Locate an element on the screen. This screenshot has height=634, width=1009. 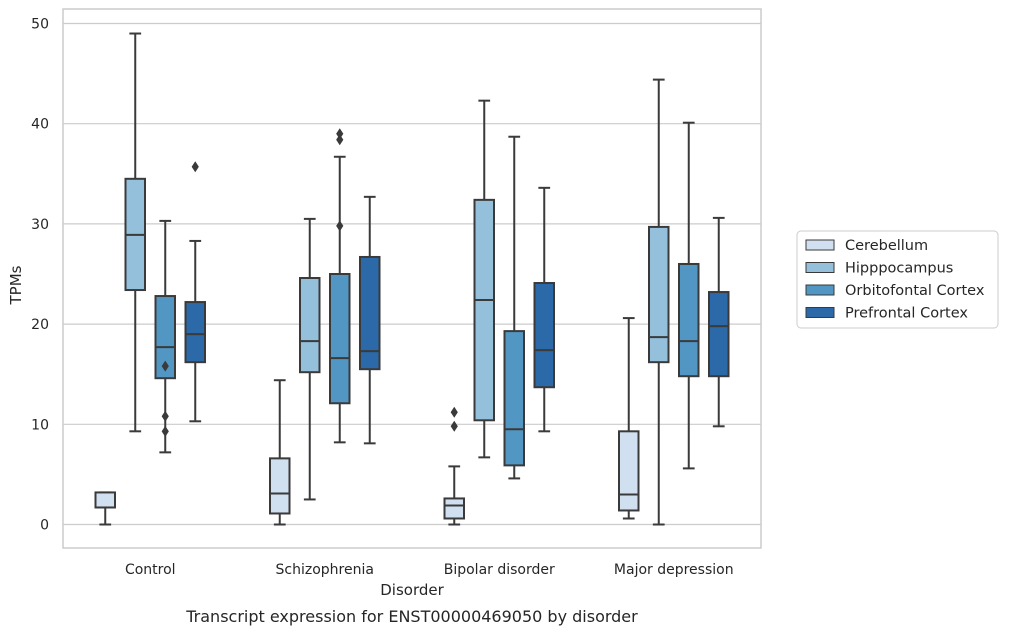
y-tick-label: 0 is located at coordinates (44, 526).